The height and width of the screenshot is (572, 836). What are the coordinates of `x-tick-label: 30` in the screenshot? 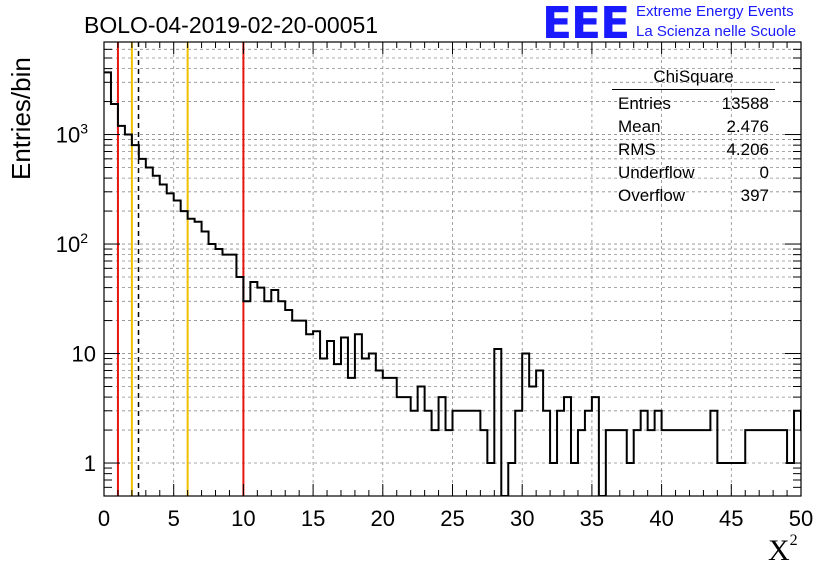 It's located at (522, 518).